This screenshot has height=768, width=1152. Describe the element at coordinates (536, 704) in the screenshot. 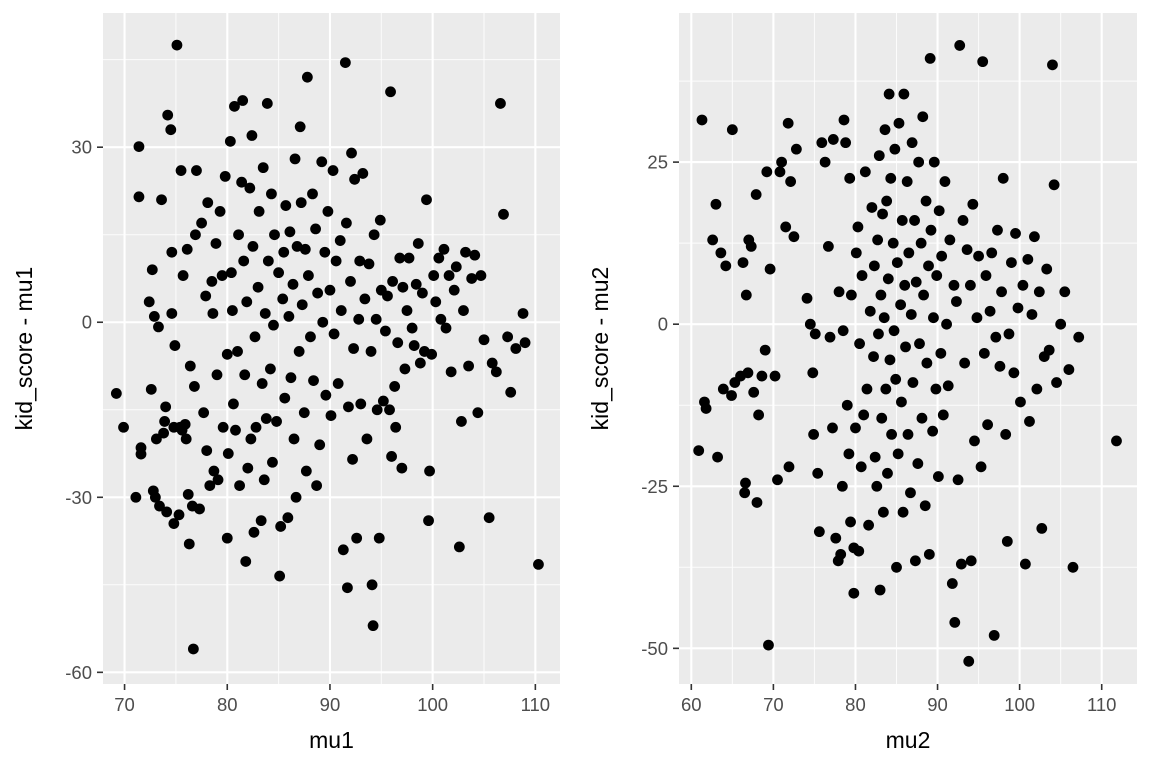

I see `x-tick-label: 110` at that location.